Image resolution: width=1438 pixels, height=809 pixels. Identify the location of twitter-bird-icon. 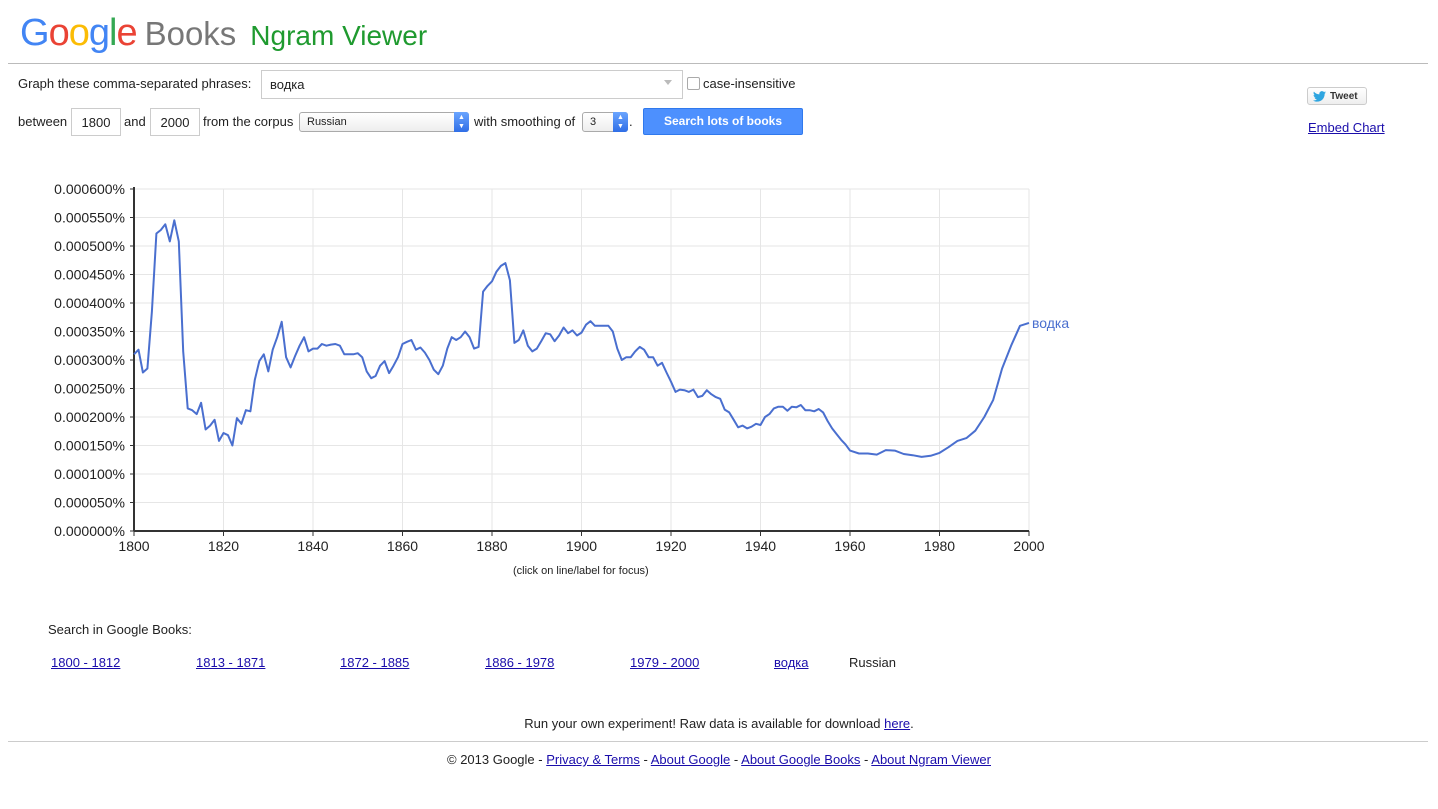
(1319, 96).